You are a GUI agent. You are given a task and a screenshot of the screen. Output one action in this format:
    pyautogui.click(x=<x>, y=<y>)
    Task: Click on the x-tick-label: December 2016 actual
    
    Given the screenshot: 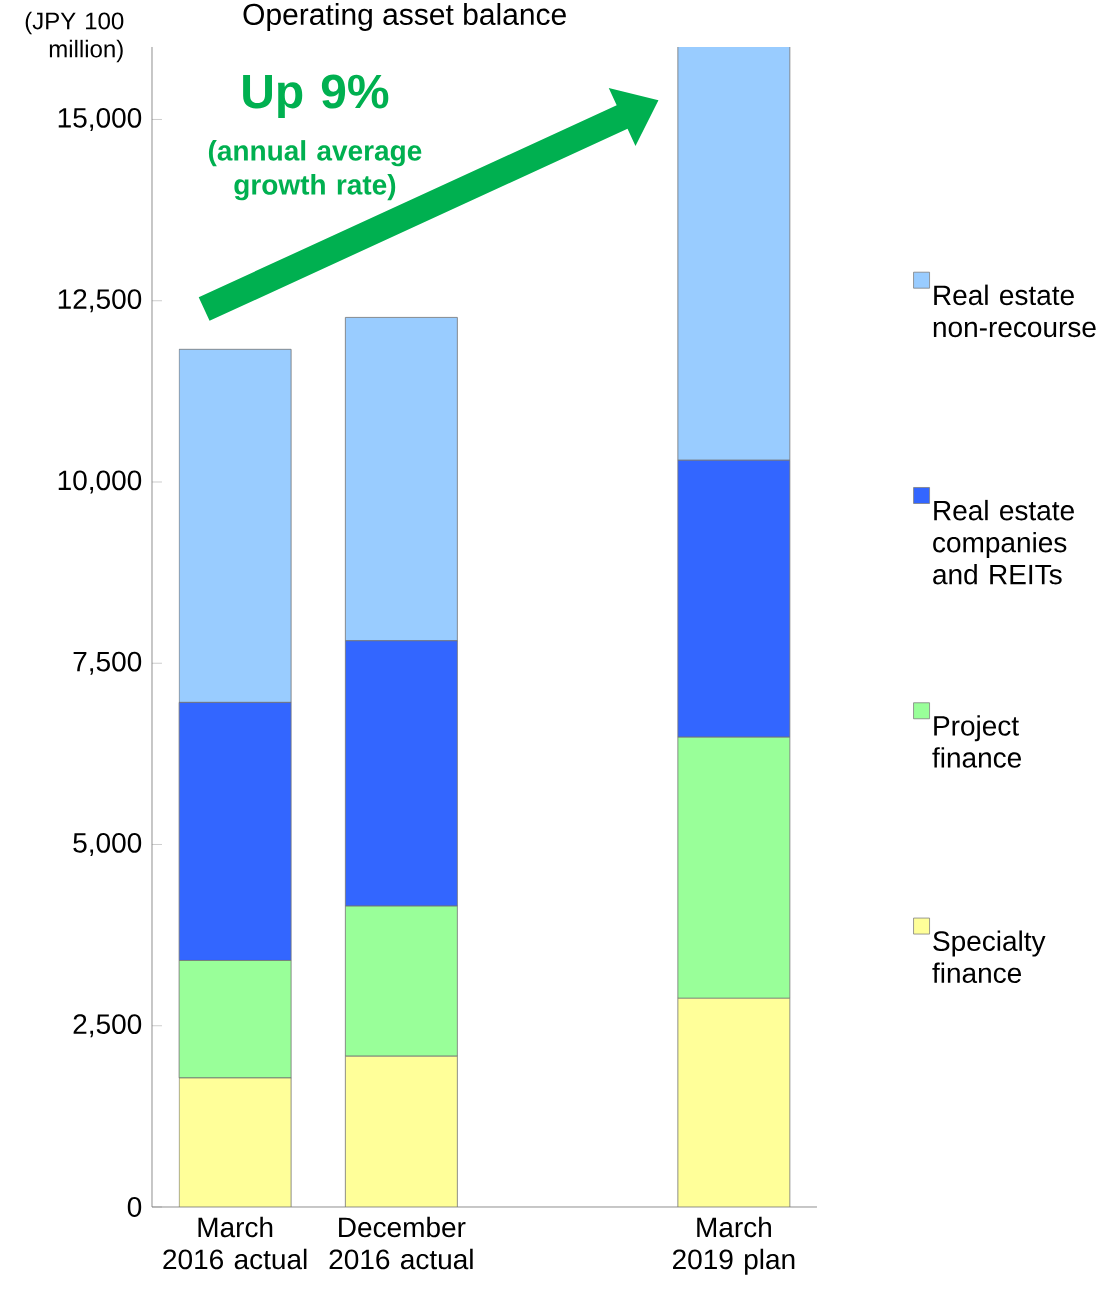 What is the action you would take?
    pyautogui.click(x=401, y=1243)
    